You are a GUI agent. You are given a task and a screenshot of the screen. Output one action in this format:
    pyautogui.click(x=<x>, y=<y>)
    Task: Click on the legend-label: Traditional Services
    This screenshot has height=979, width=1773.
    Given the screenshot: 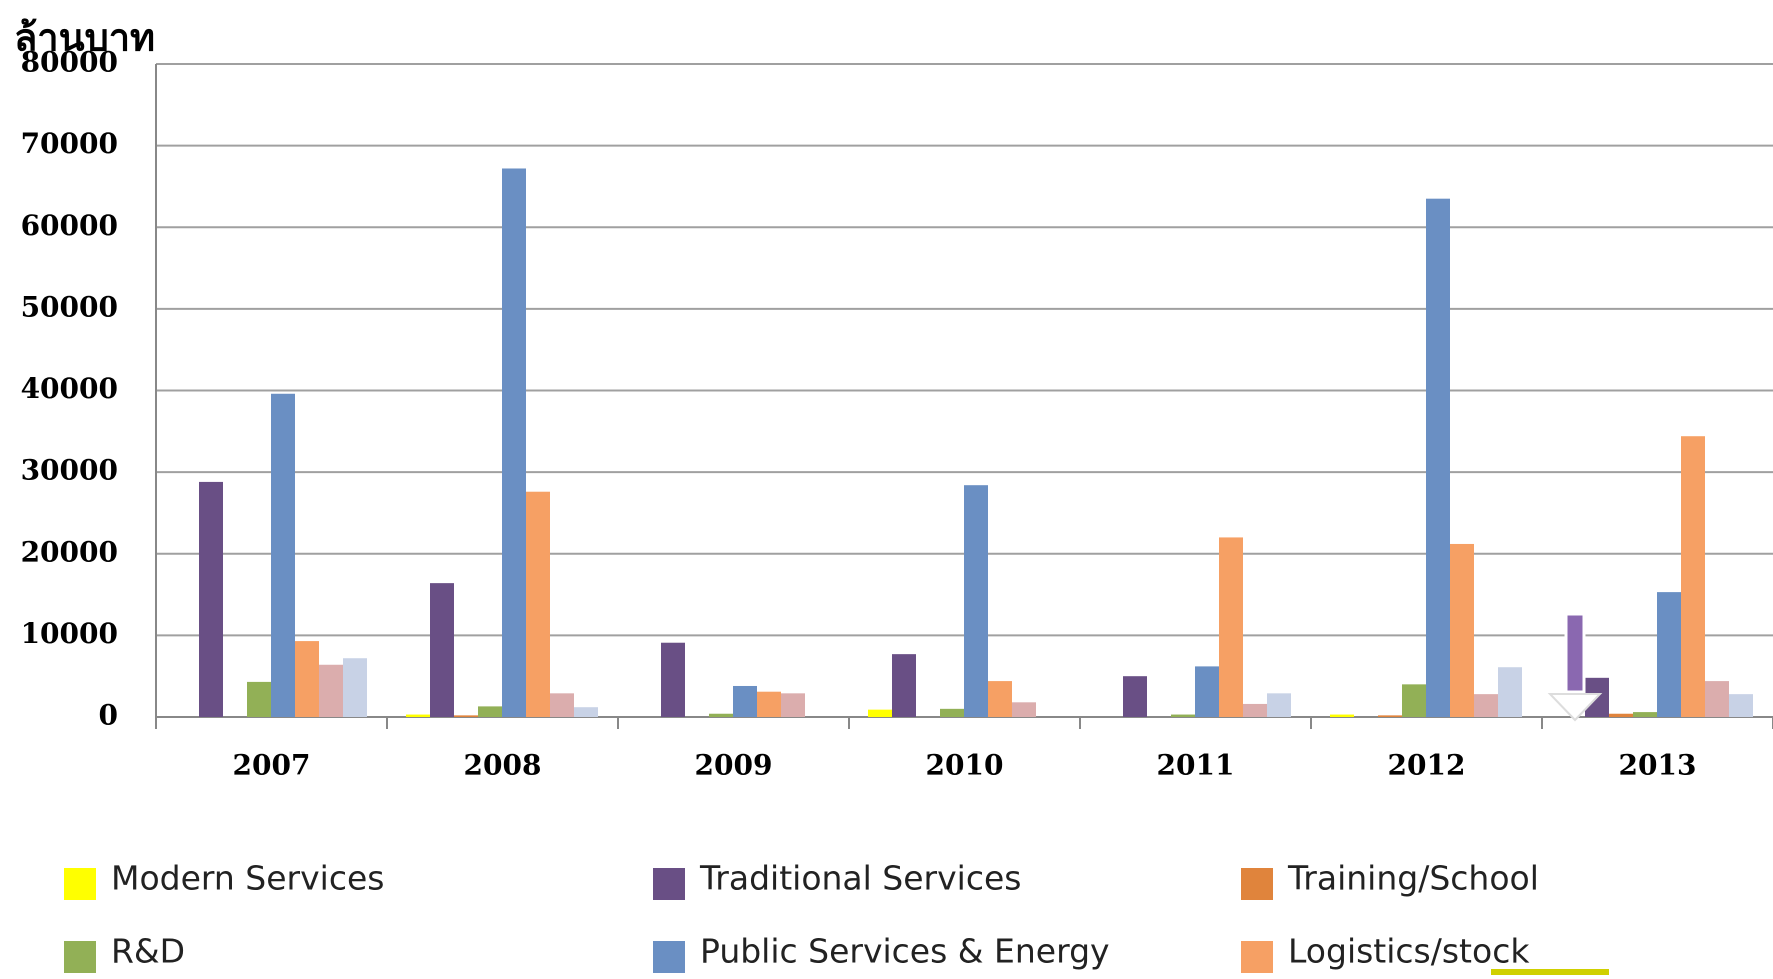 What is the action you would take?
    pyautogui.click(x=860, y=878)
    